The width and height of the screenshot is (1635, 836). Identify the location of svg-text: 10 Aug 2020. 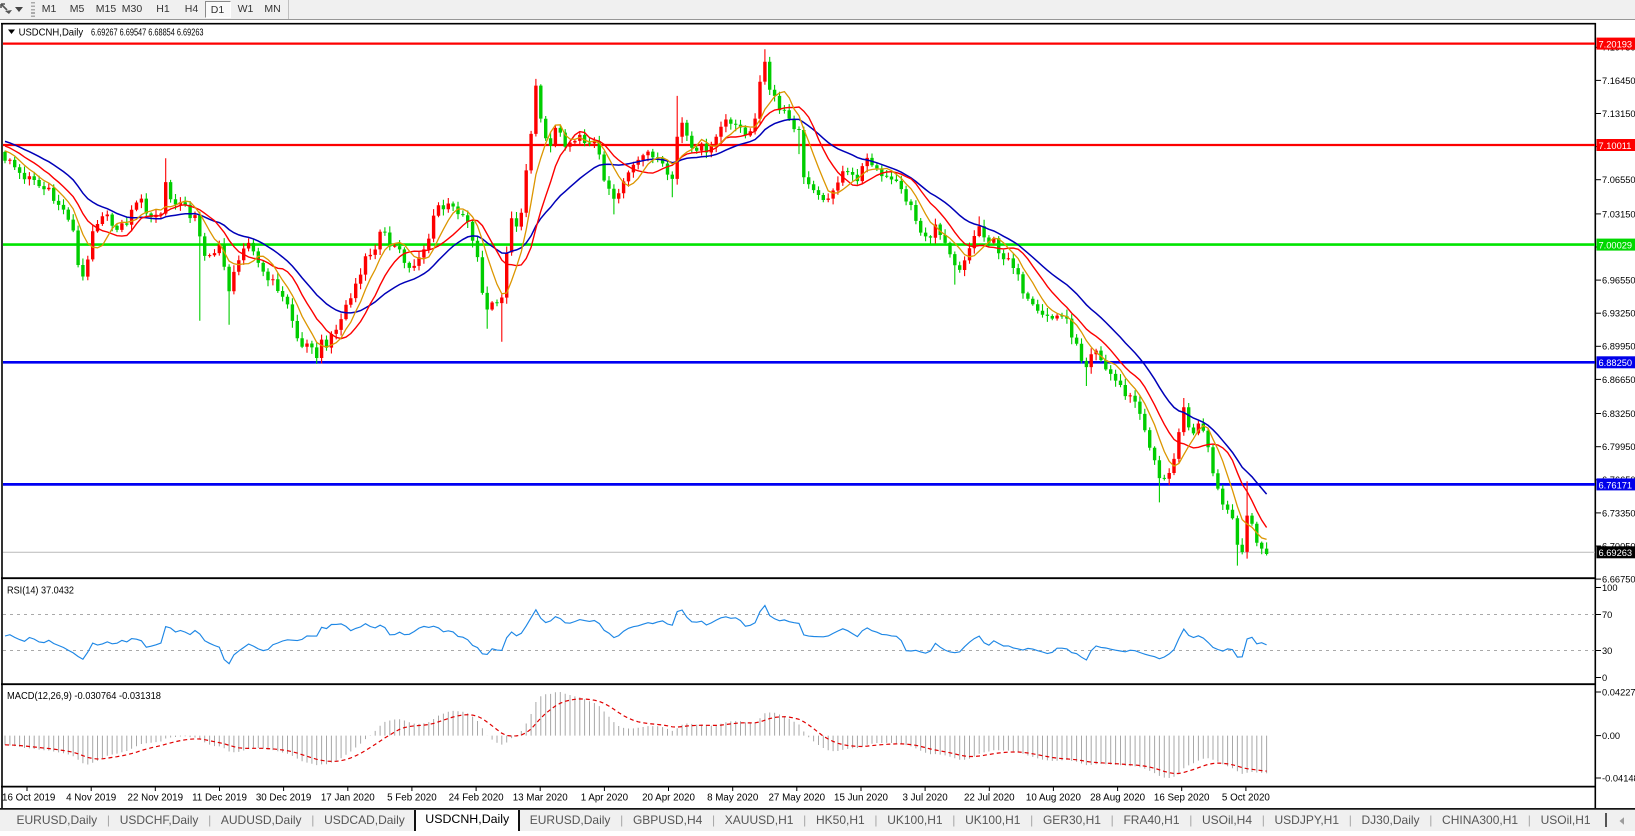
(1054, 798).